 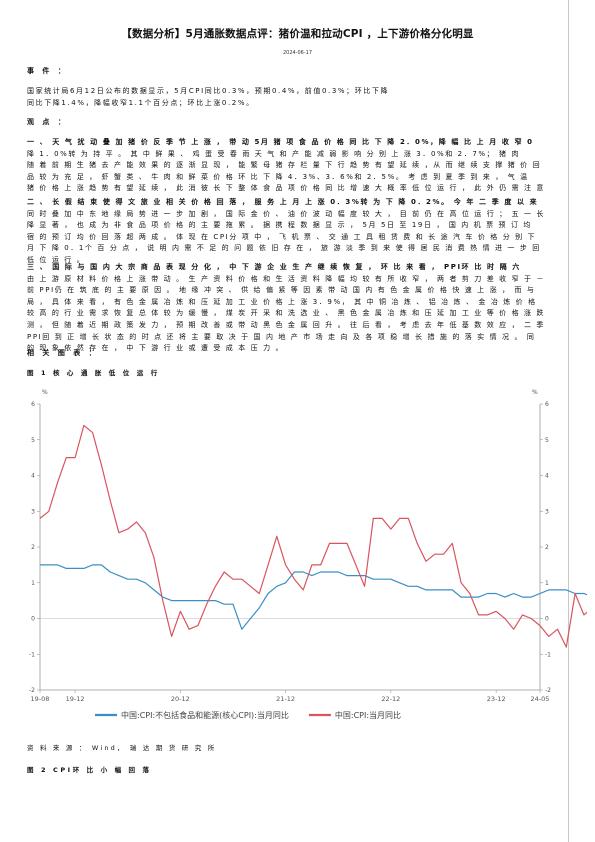 What do you see at coordinates (297, 53) in the screenshot?
I see `report-date: 2024-06-17` at bounding box center [297, 53].